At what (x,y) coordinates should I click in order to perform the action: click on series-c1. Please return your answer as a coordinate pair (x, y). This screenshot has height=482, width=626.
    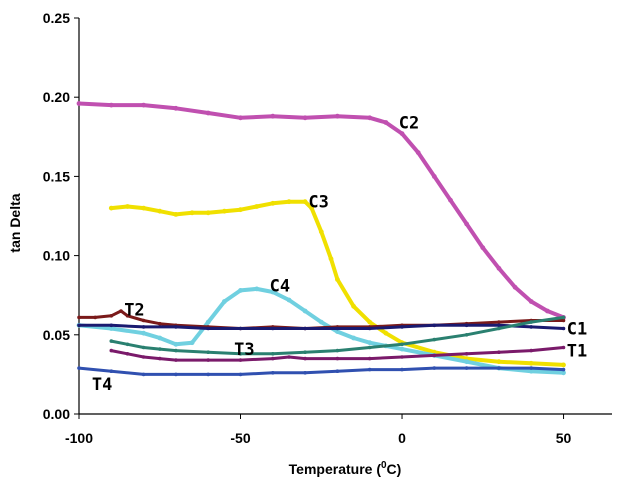
    Looking at the image, I should click on (321, 327).